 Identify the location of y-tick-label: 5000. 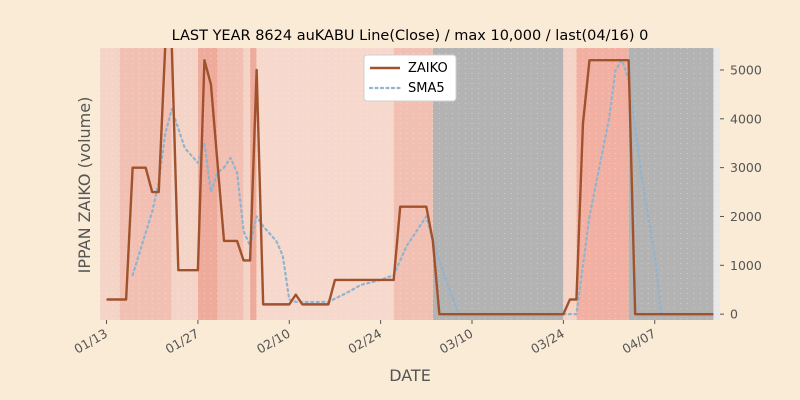
(746, 69).